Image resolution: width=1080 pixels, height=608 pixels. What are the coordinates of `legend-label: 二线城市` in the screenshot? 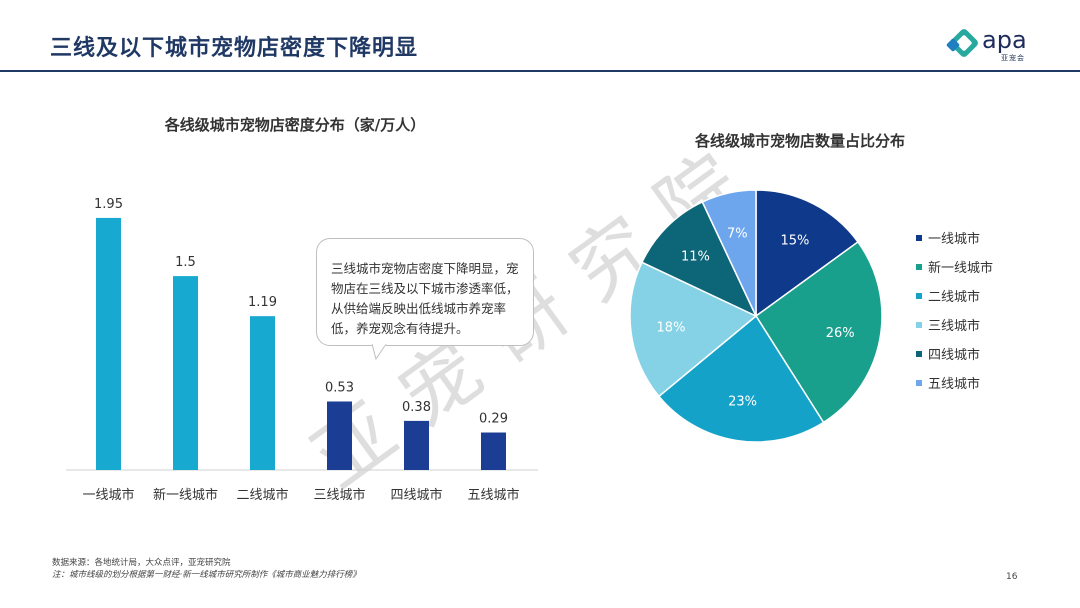 It's located at (954, 297).